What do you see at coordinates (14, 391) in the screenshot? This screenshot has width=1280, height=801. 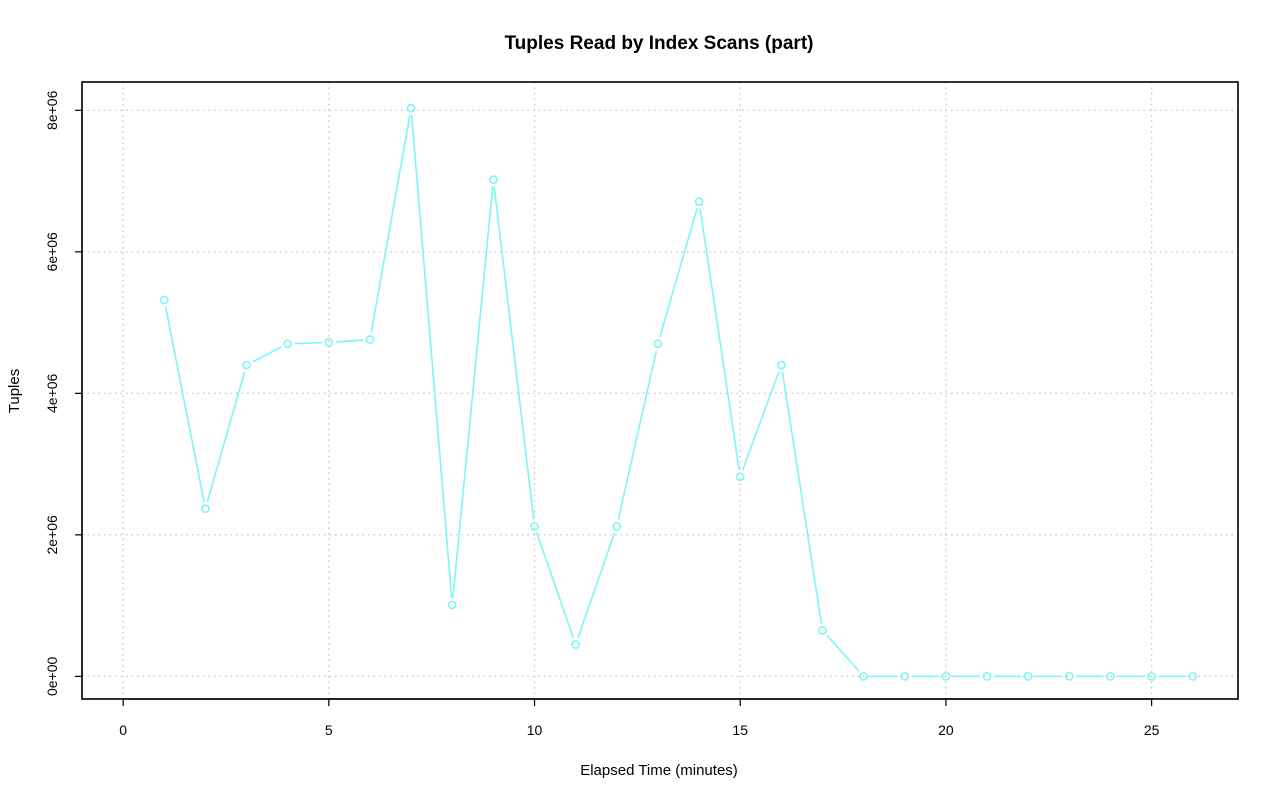 I see `y-axis-title: Tuples` at bounding box center [14, 391].